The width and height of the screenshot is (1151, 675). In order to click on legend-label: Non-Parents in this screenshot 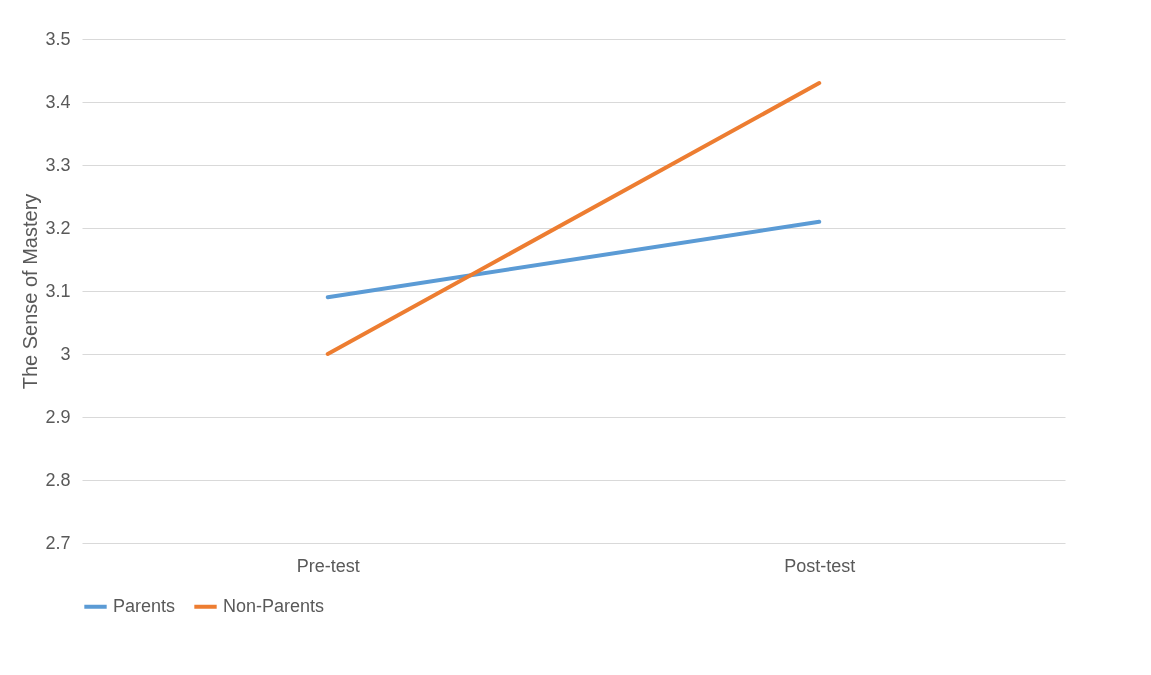, I will do `click(274, 605)`.